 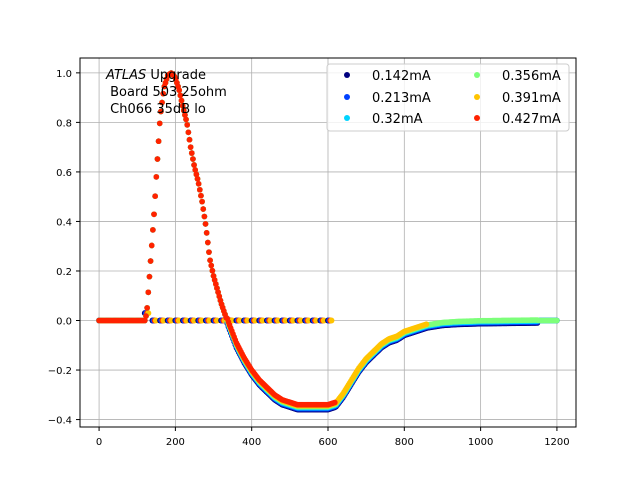 I want to click on legend-label-5: 0.427mA, so click(x=531, y=119).